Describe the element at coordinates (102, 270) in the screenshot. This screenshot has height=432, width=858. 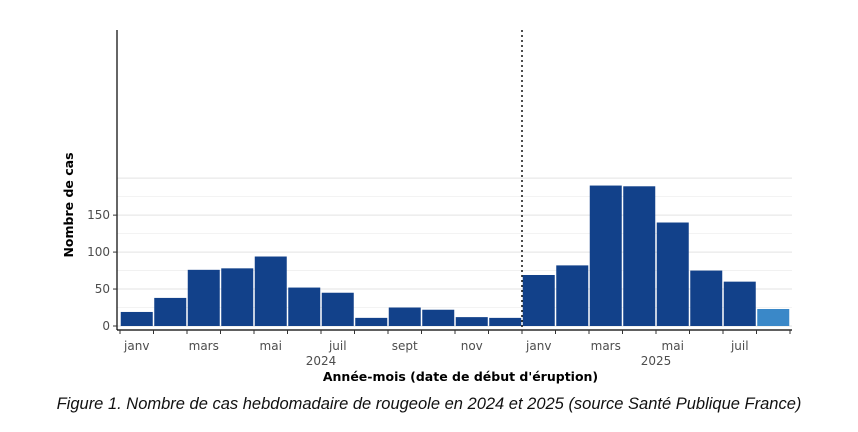
I see `y-axis-ticks: 0 50 100 150` at that location.